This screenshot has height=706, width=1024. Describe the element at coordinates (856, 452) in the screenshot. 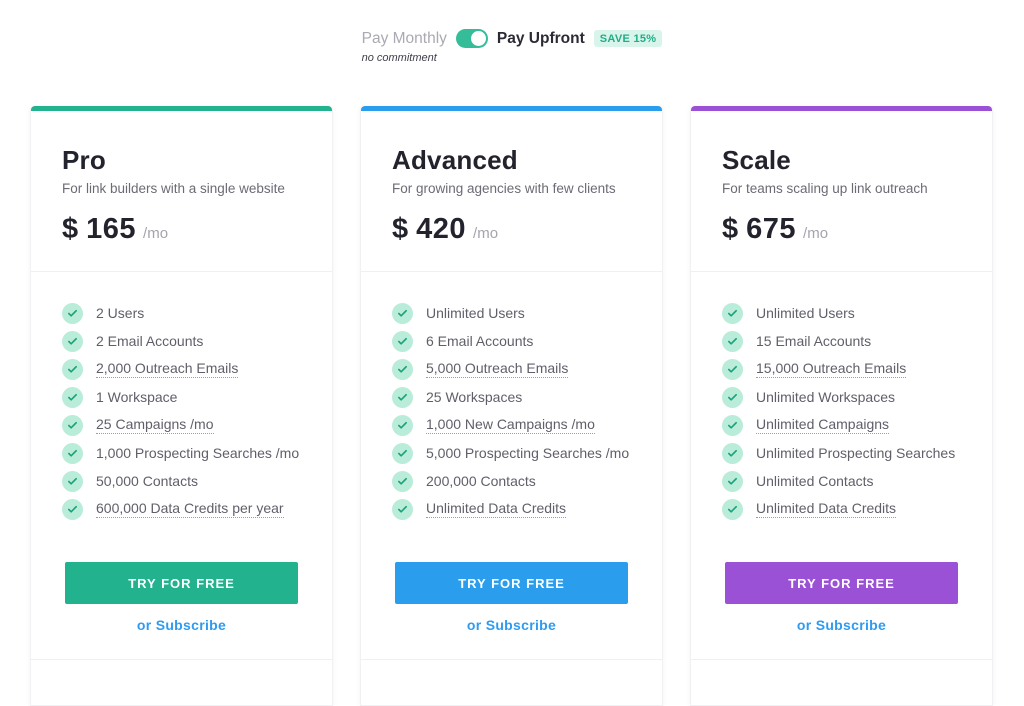

I see `feature-label: Unlimited Prospecting Searches` at that location.